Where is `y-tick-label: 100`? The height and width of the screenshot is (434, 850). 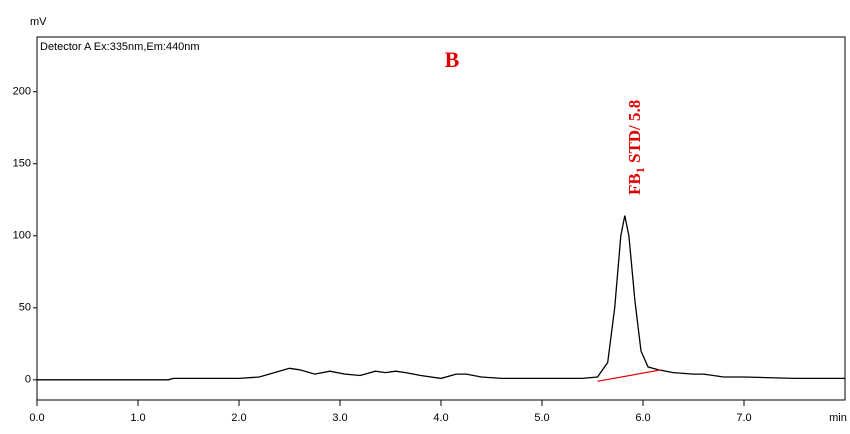 y-tick-label: 100 is located at coordinates (22, 236).